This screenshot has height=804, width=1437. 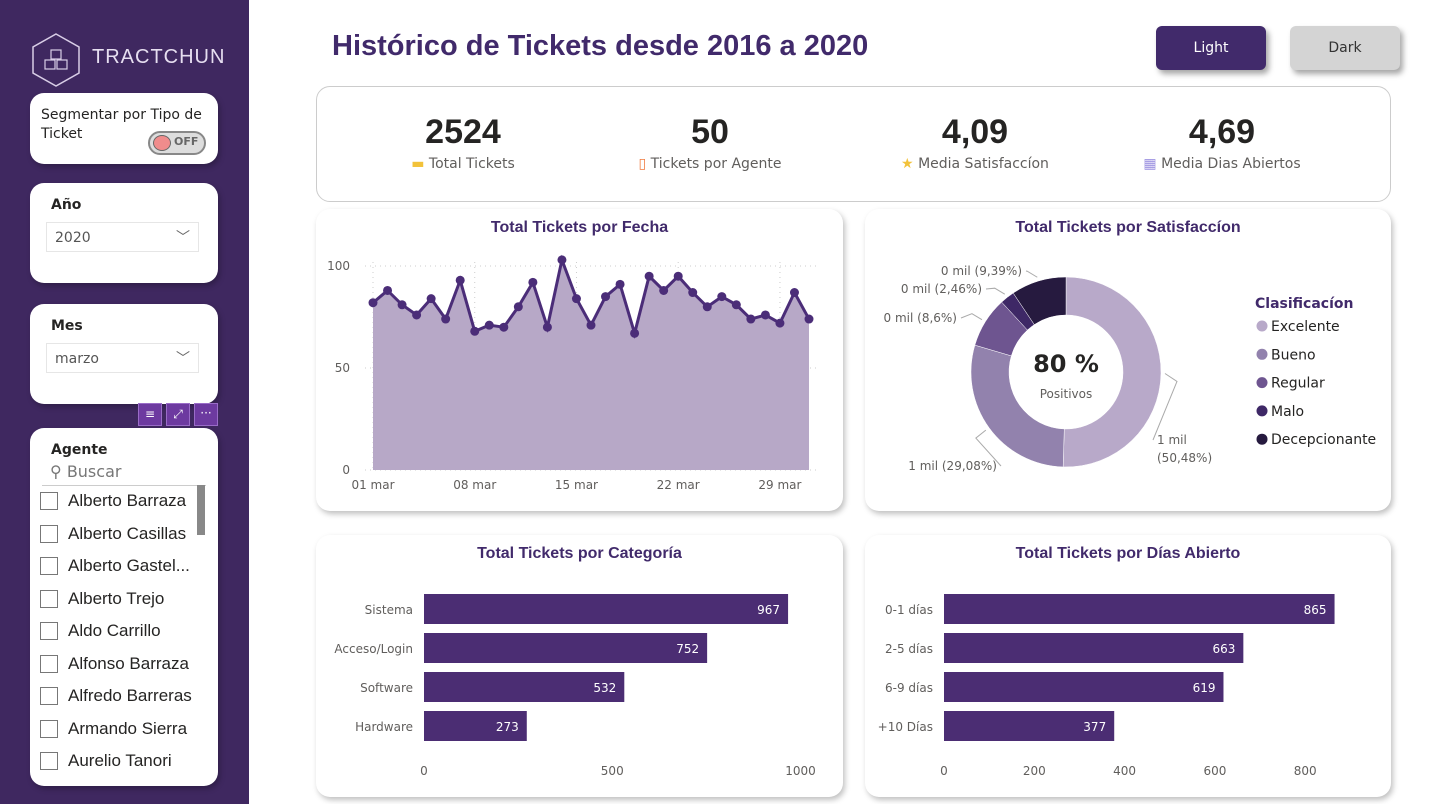 What do you see at coordinates (128, 663) in the screenshot?
I see `agent-name: Alfonso Barraza` at bounding box center [128, 663].